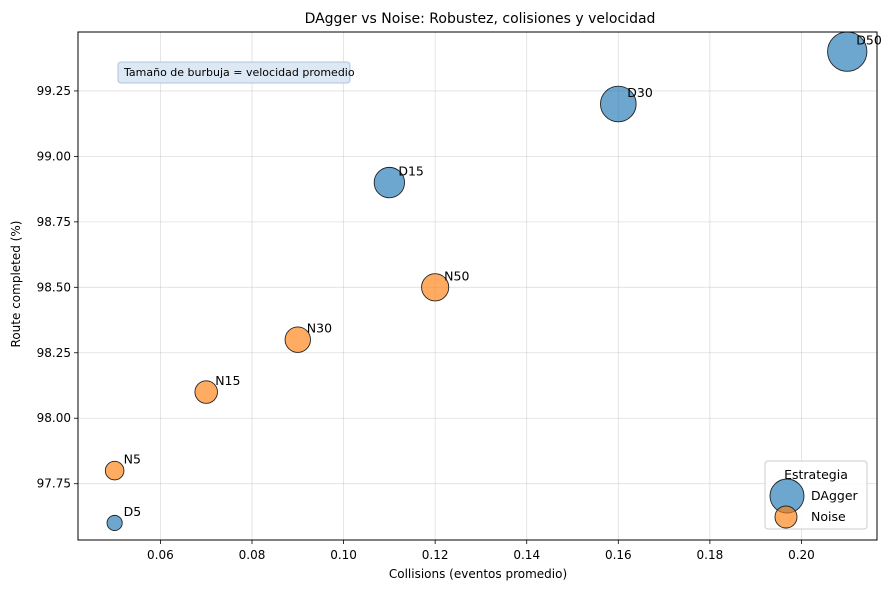  I want to click on size-note-text: Tamaño de burbuja = velocidad promedio, so click(239, 72).